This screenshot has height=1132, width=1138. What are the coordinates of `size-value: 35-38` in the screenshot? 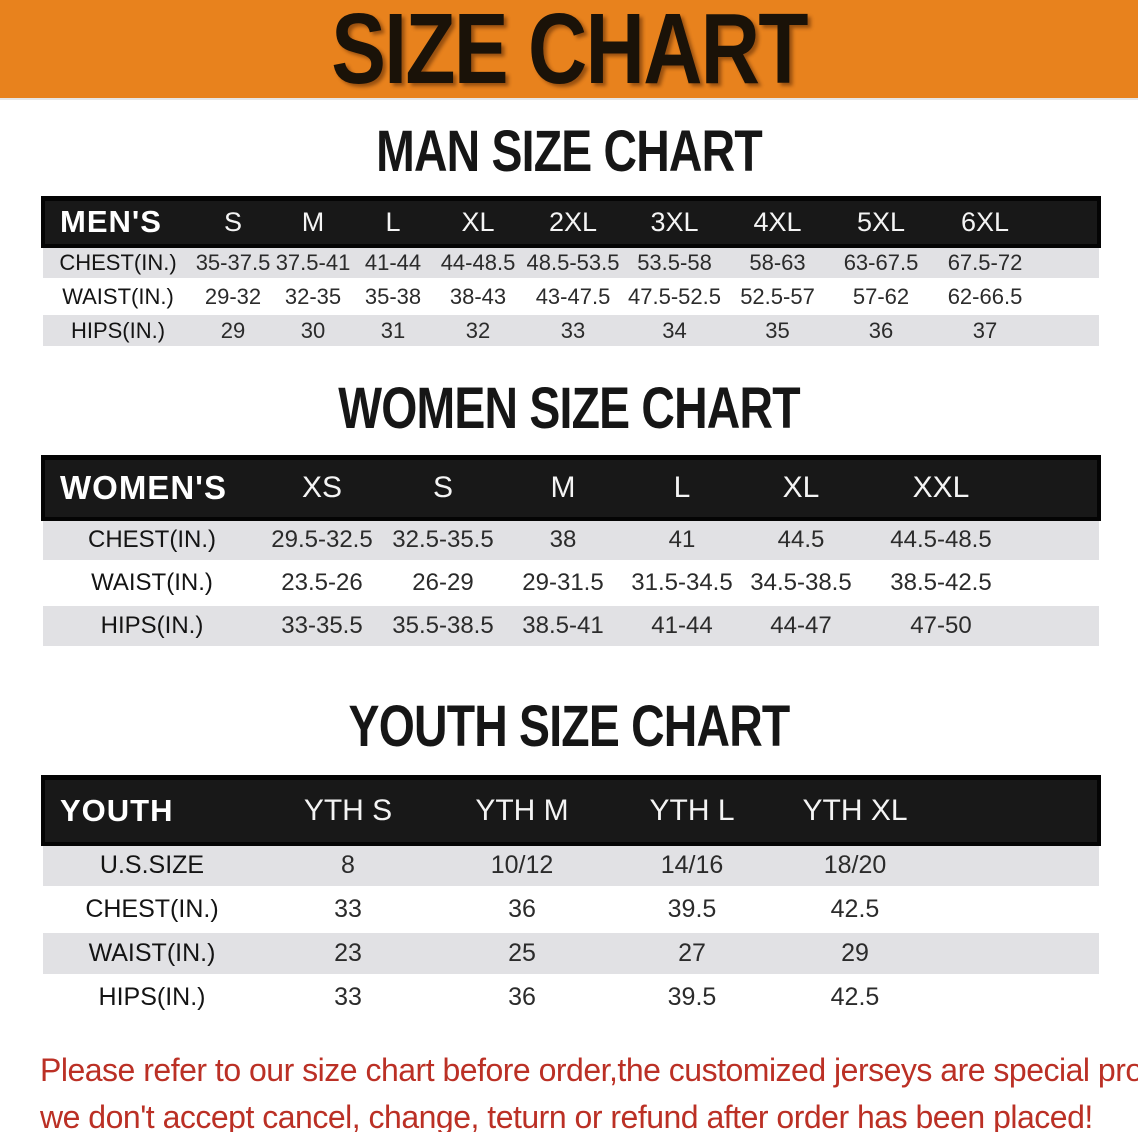 It's located at (393, 297).